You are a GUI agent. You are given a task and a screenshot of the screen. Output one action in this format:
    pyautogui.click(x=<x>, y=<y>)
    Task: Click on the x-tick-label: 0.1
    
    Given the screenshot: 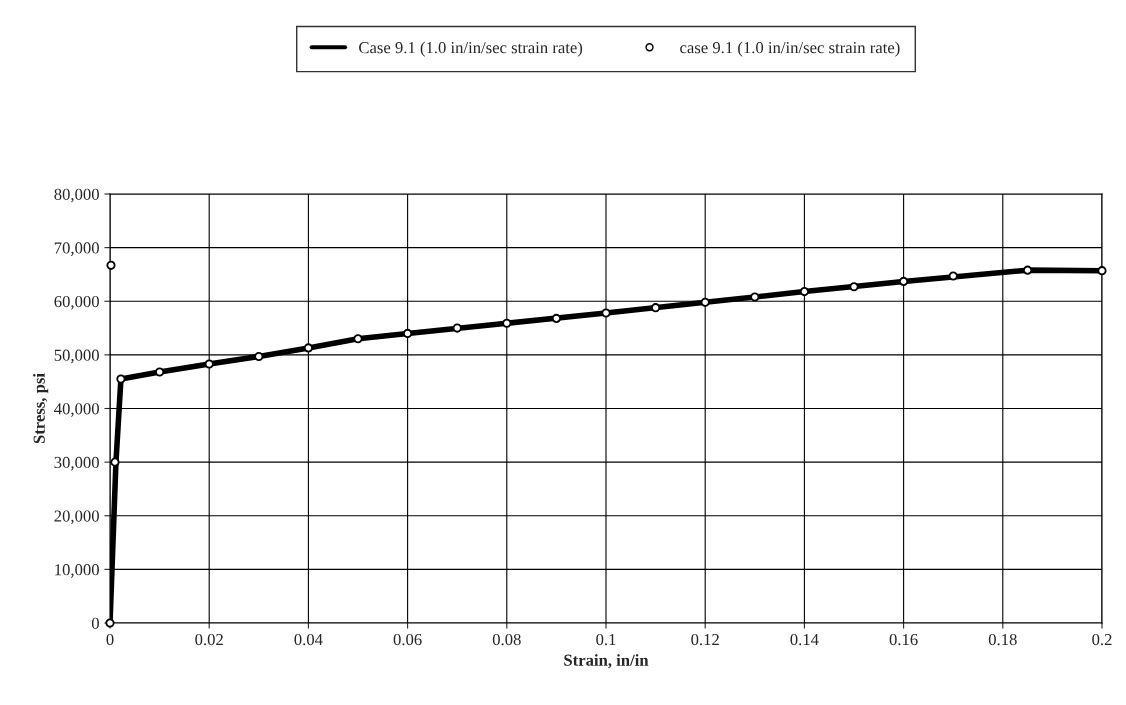 What is the action you would take?
    pyautogui.click(x=606, y=639)
    